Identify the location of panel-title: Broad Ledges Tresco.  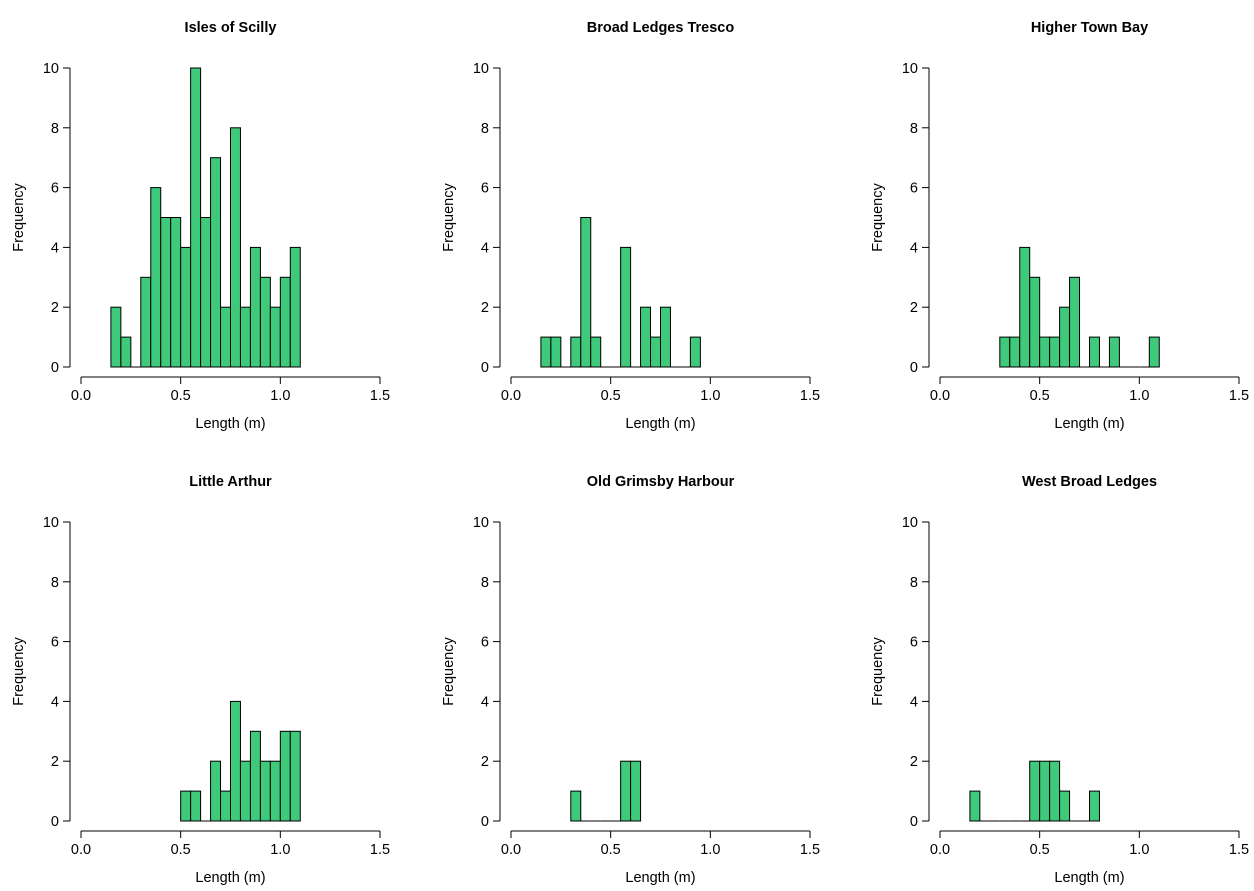
(661, 28).